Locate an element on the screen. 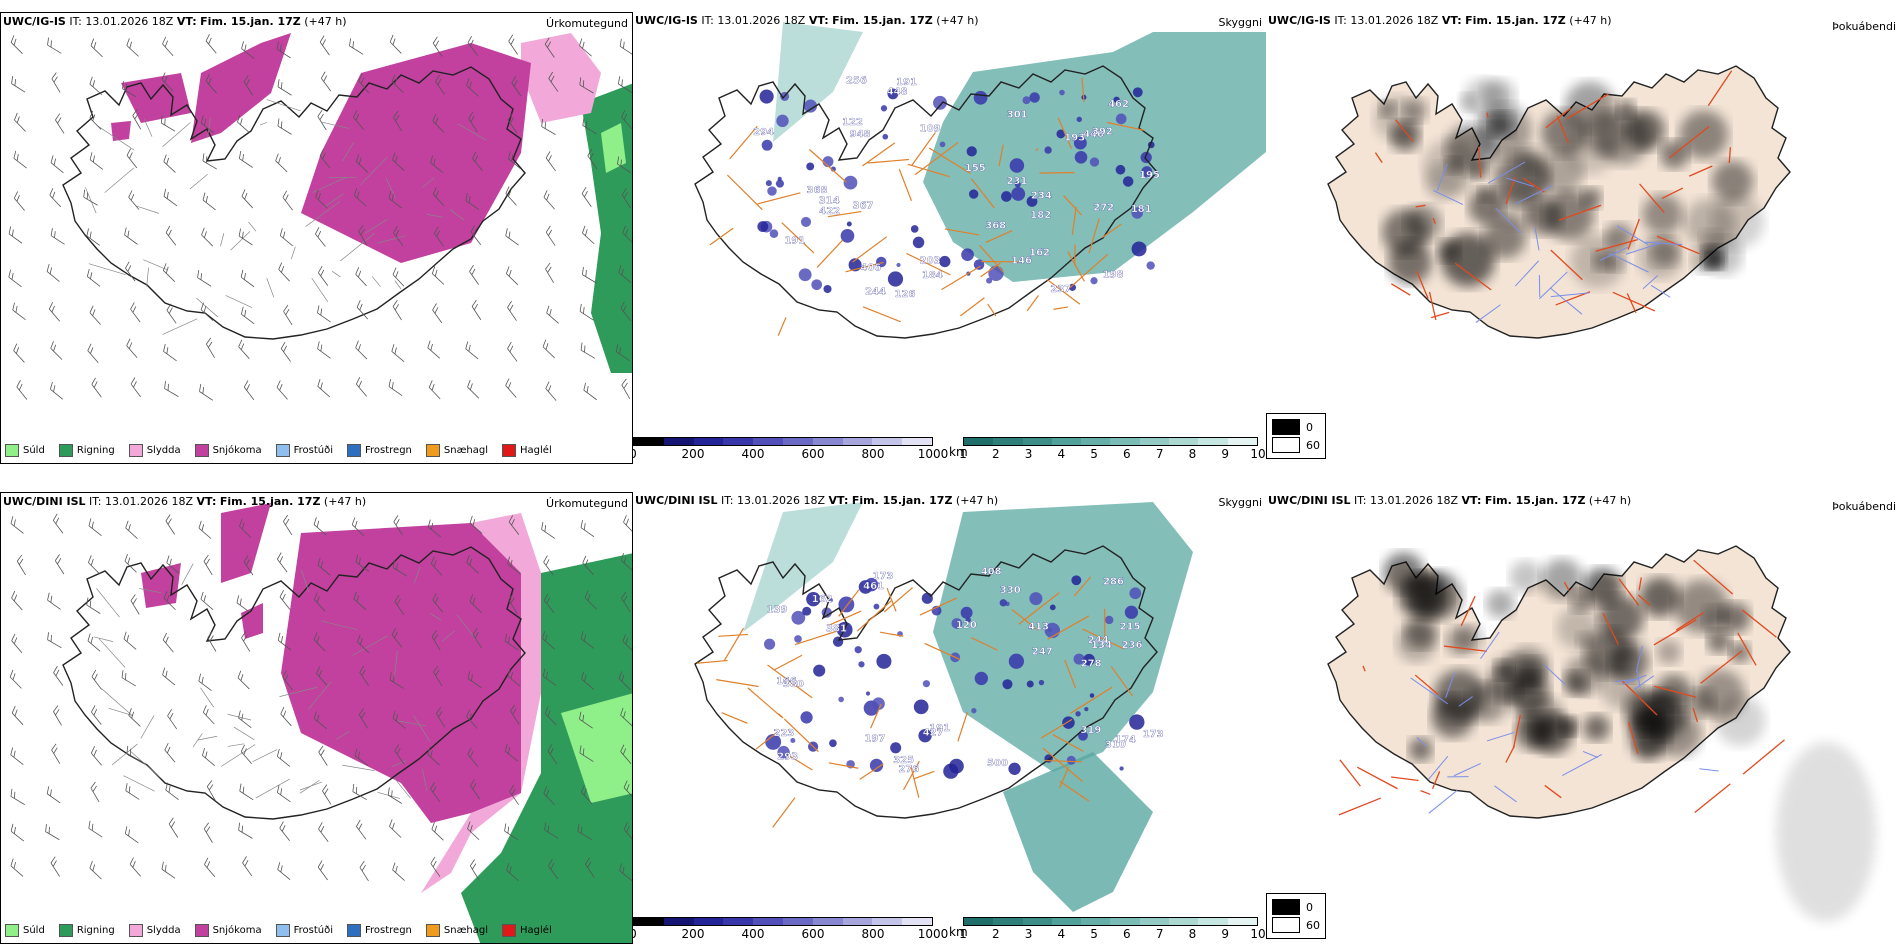  colorbar-tick: 7 is located at coordinates (1159, 454).